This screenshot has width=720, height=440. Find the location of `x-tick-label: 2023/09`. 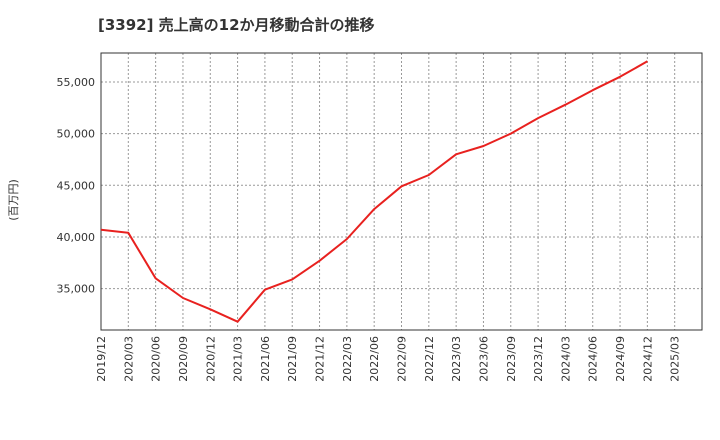

x-tick-label: 2023/09 is located at coordinates (511, 359).